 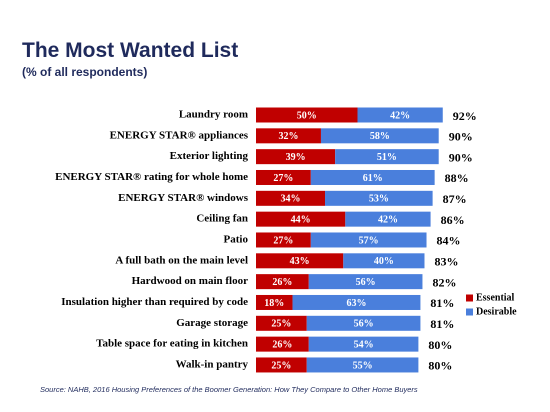 What do you see at coordinates (84, 72) in the screenshot?
I see `chart-subtitle: (% of all respondents)` at bounding box center [84, 72].